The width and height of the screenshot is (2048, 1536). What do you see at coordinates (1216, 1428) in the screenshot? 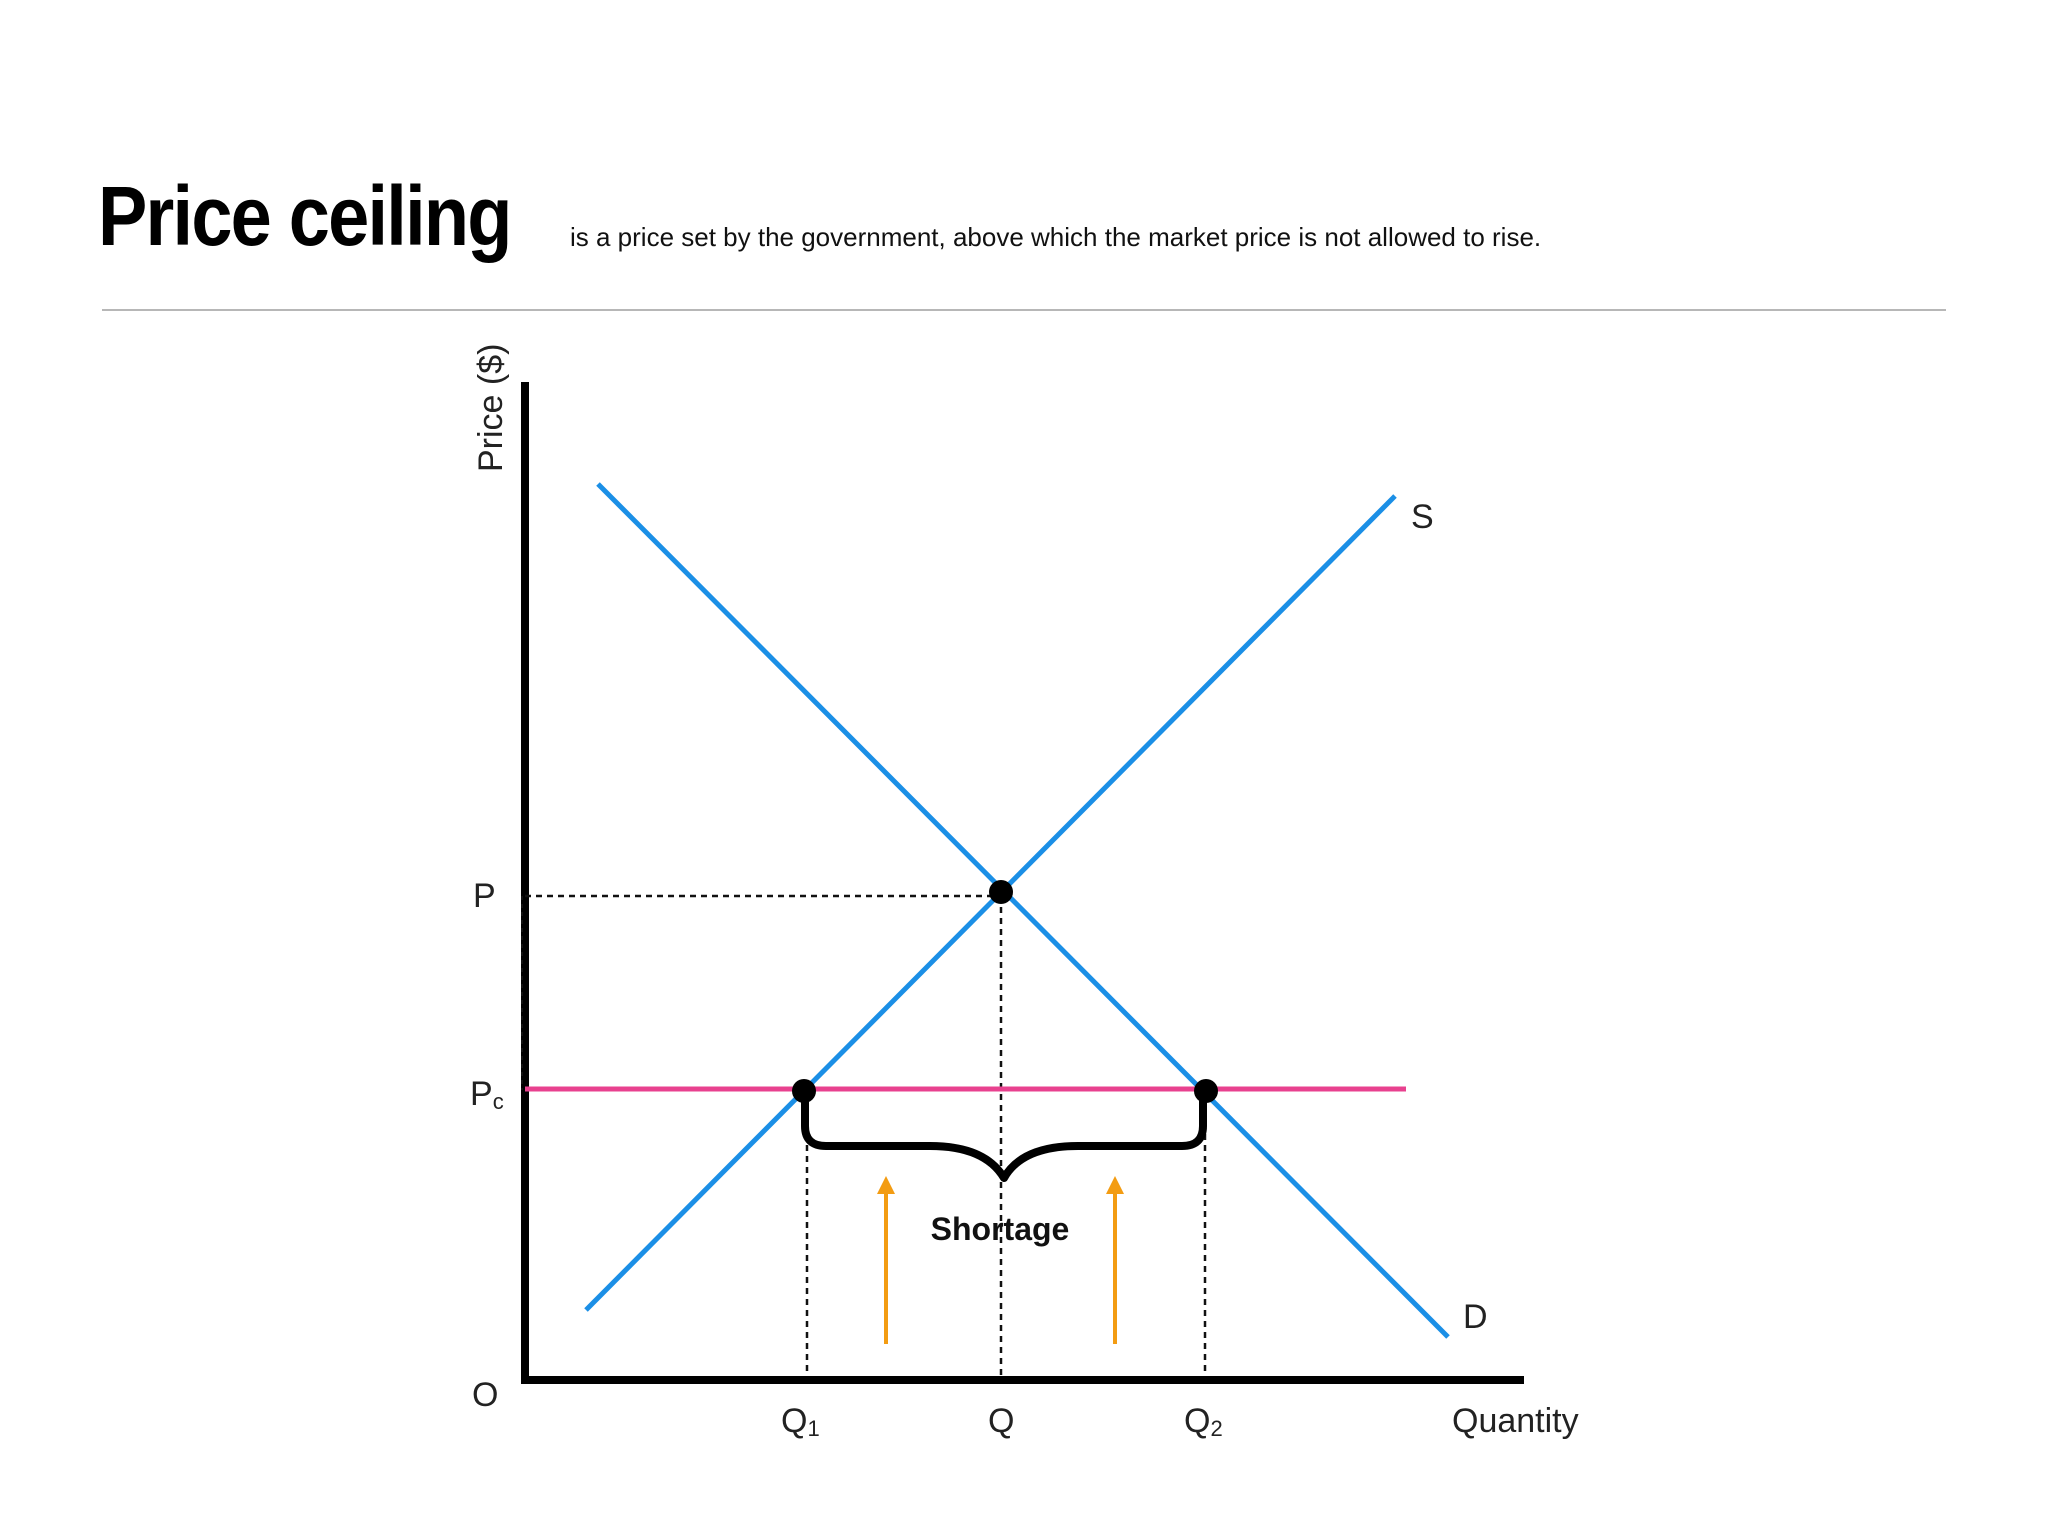
I see `q2-label-sub: 2` at bounding box center [1216, 1428].